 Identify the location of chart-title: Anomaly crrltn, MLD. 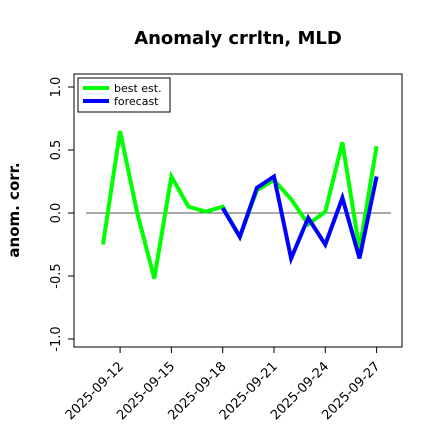
(238, 38).